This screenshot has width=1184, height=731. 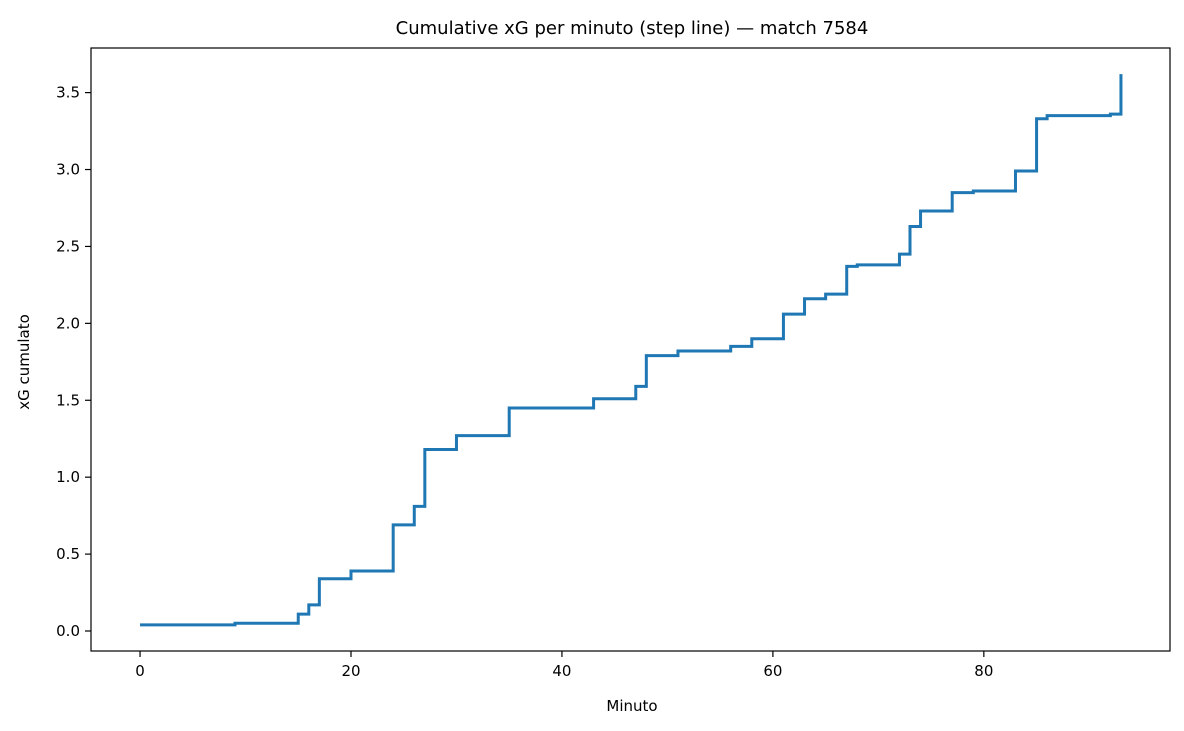 I want to click on y-tick-label: 2.0, so click(x=68, y=323).